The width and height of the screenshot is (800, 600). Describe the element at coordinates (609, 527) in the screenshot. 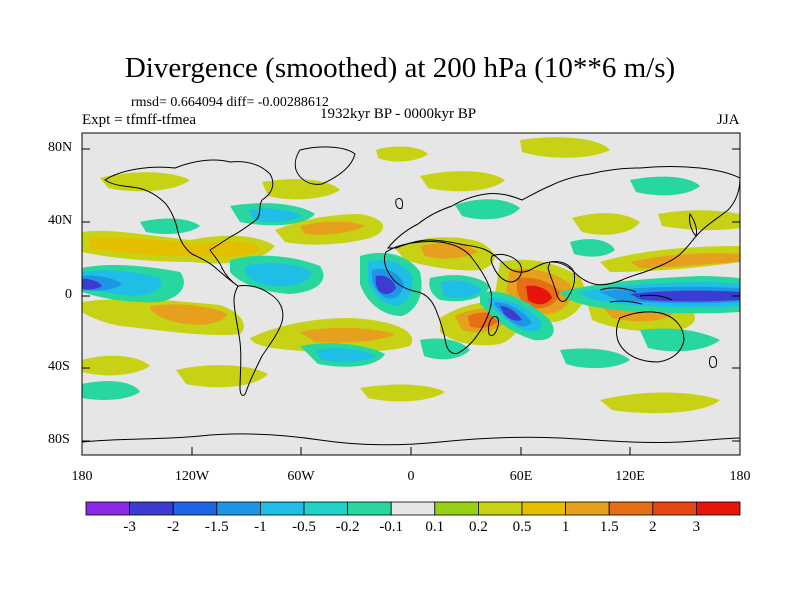

I see `colorbar-label: 1.5` at that location.